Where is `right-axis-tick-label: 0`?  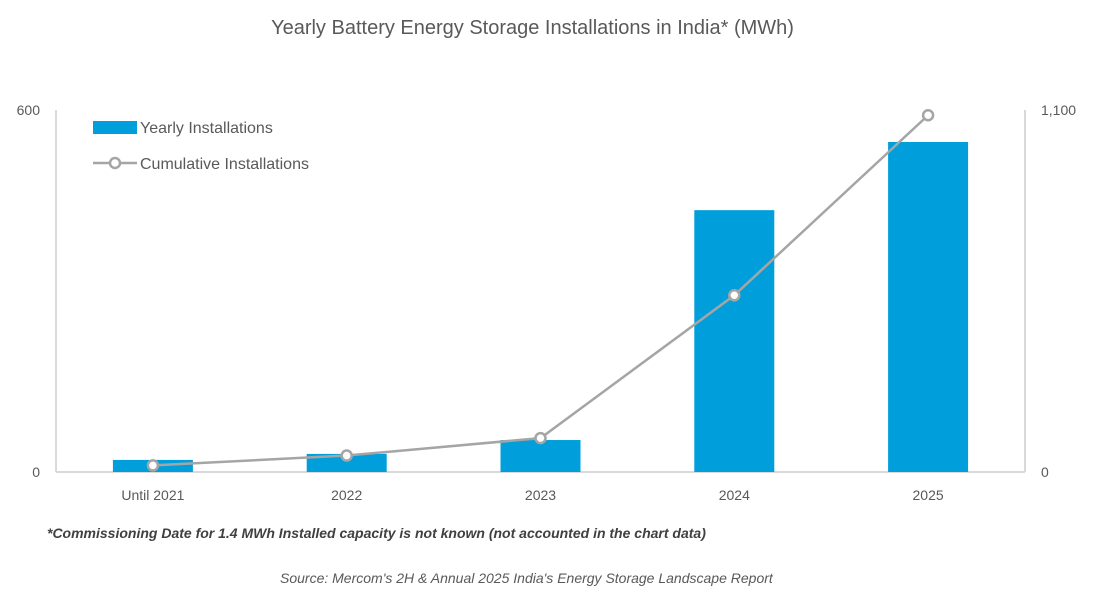 right-axis-tick-label: 0 is located at coordinates (1045, 472).